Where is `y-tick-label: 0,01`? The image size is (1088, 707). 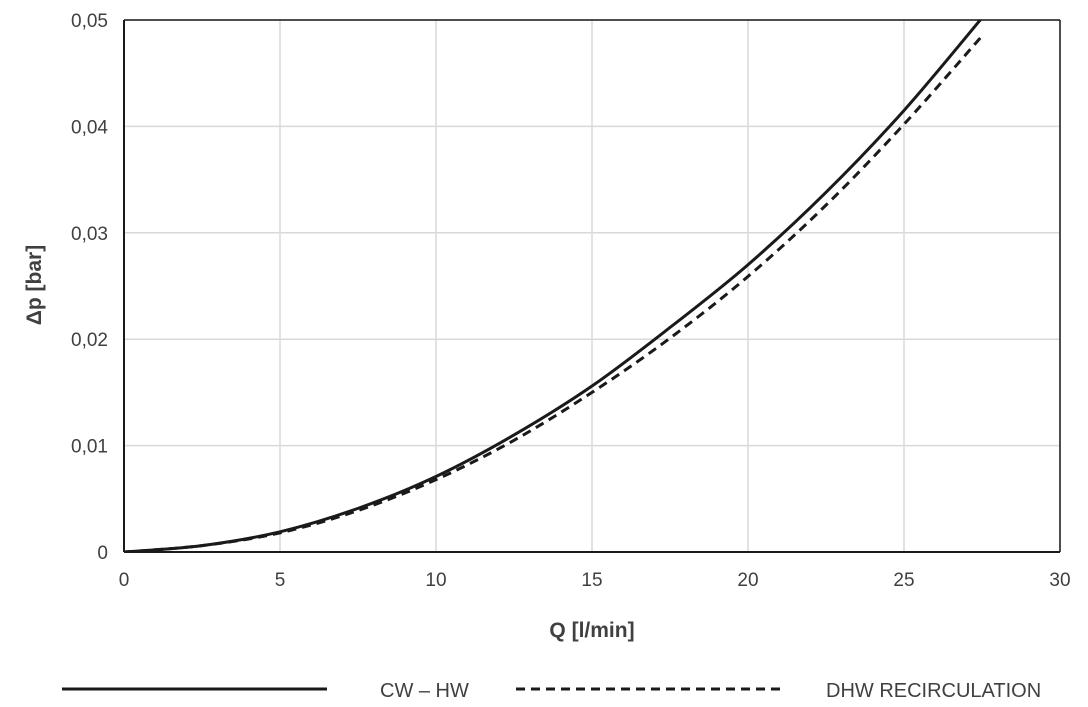 y-tick-label: 0,01 is located at coordinates (89, 447).